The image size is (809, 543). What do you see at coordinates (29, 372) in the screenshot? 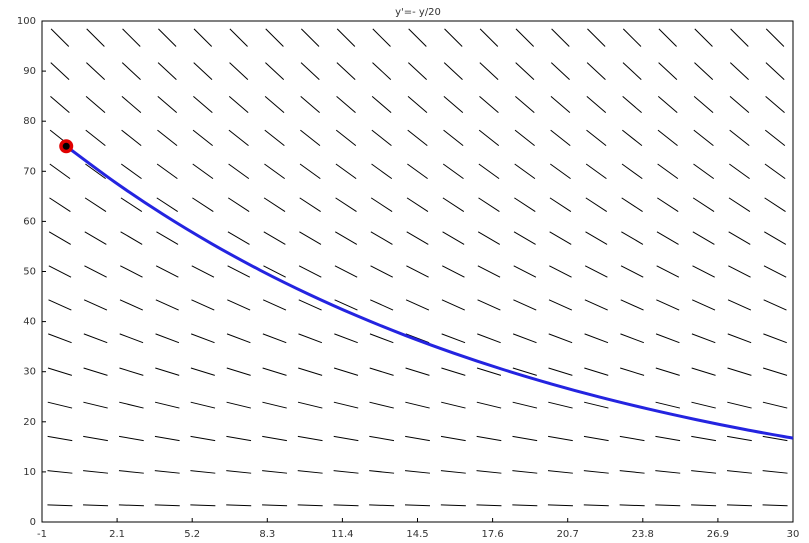
I see `y-tick-label: 30` at bounding box center [29, 372].